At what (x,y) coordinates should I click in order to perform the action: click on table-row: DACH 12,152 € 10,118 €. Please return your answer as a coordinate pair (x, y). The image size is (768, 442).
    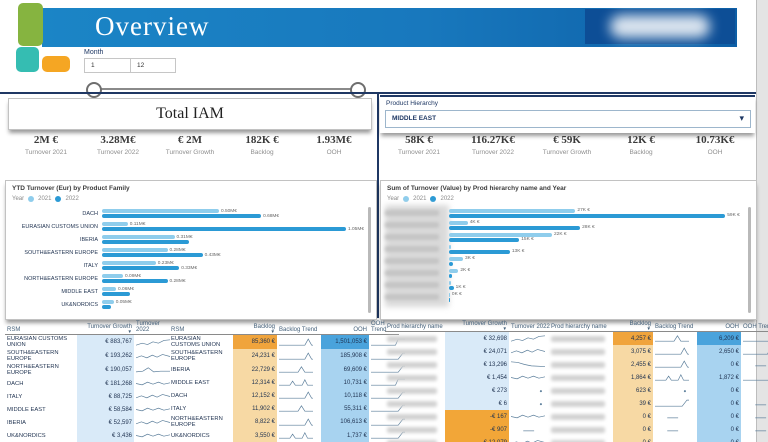
    Looking at the image, I should click on (287, 395).